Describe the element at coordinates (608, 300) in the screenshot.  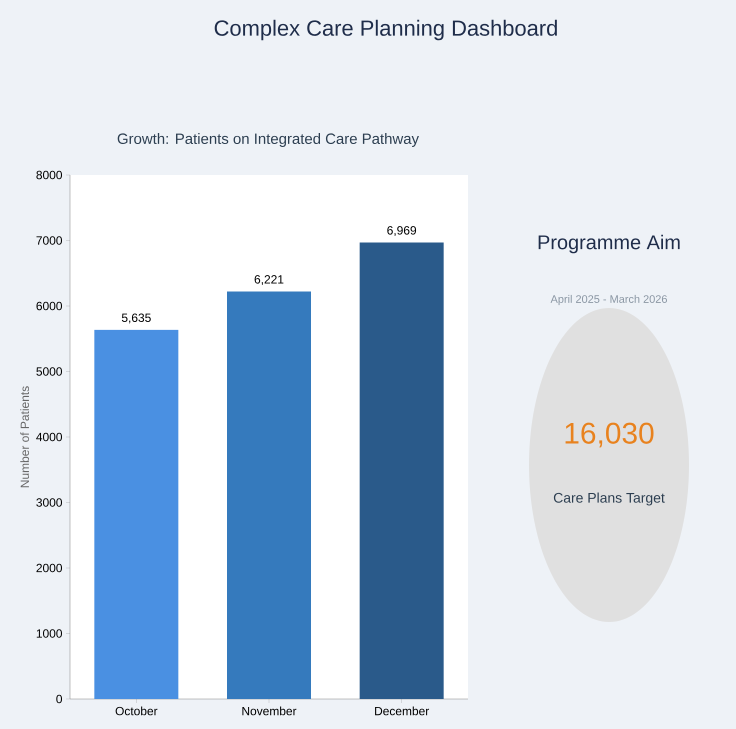
I see `text: April 2025 - March 2026` at that location.